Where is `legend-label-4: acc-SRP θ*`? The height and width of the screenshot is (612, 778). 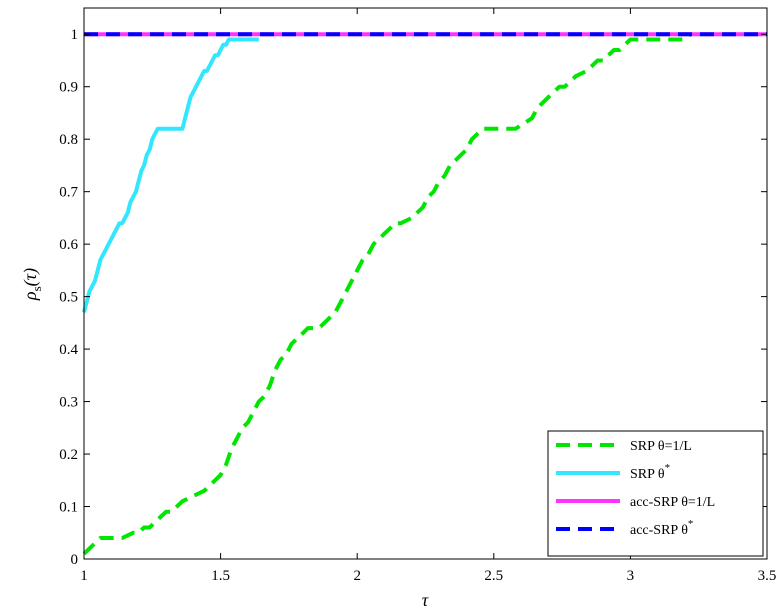 legend-label-4: acc-SRP θ* is located at coordinates (661, 528).